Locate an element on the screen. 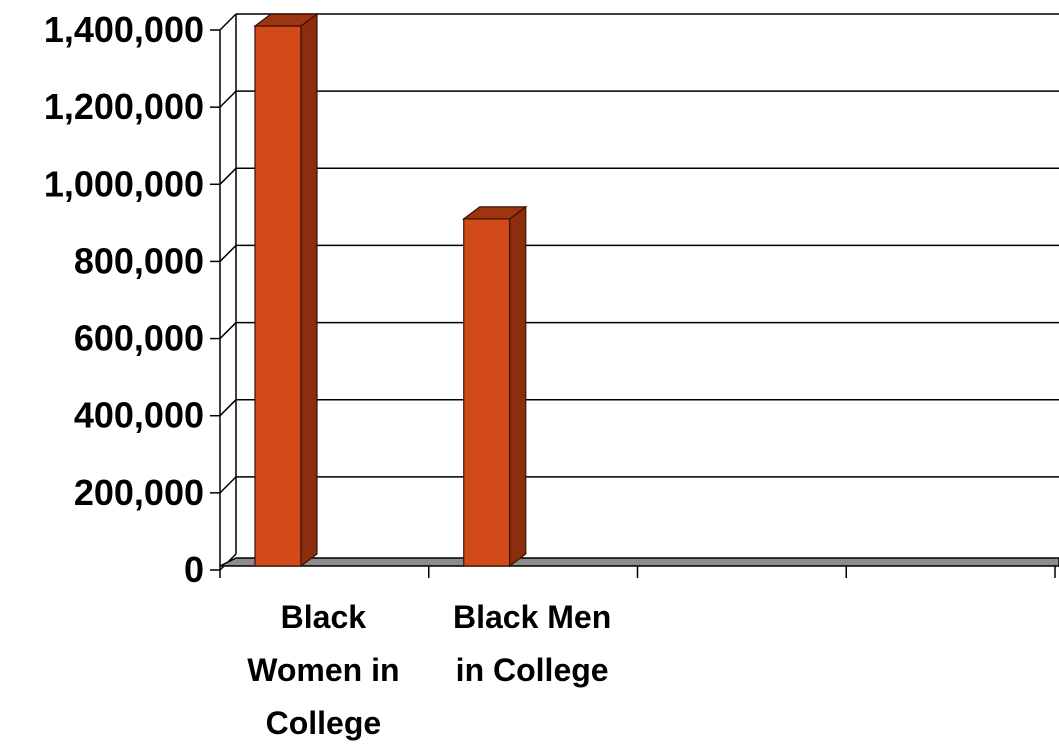  y-tick-label: 1,400,000 is located at coordinates (124, 29).